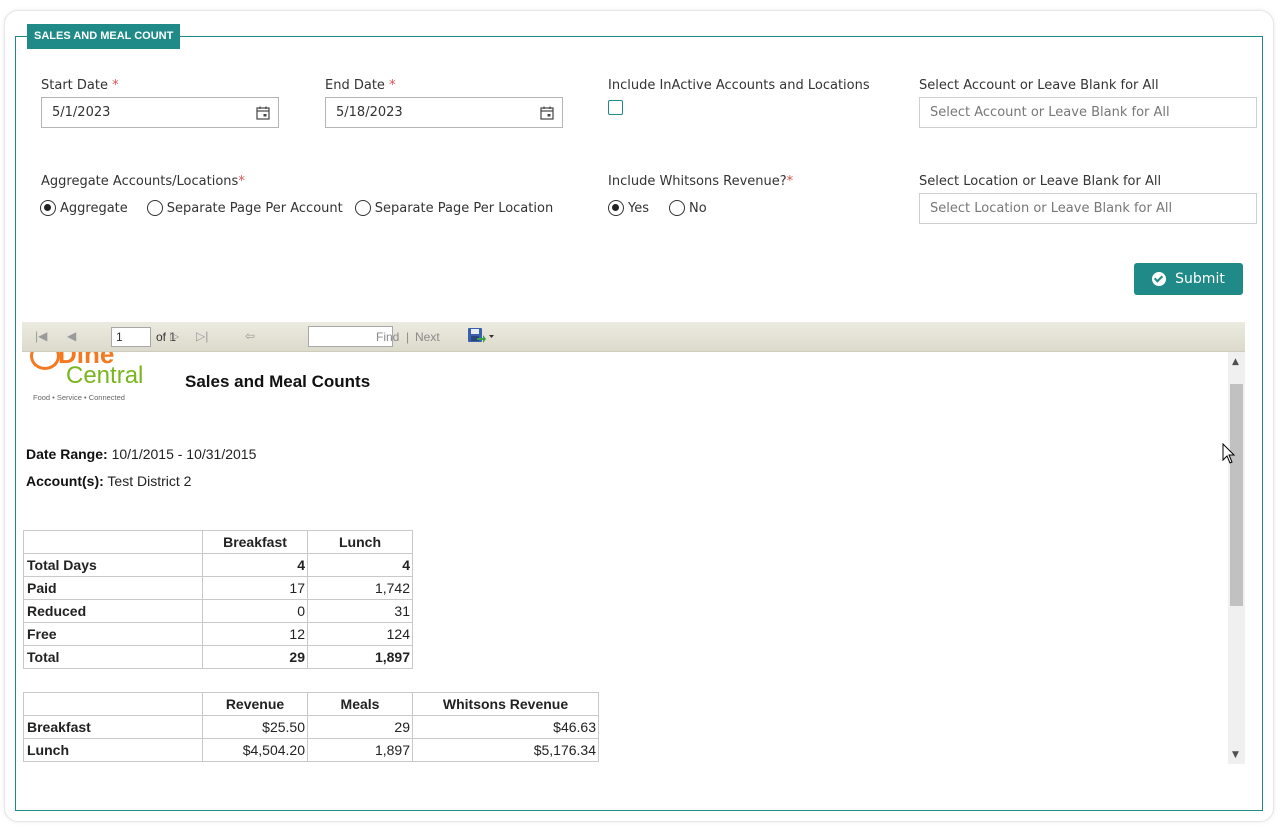 This screenshot has height=827, width=1281. What do you see at coordinates (698, 208) in the screenshot?
I see `radio-label: No` at bounding box center [698, 208].